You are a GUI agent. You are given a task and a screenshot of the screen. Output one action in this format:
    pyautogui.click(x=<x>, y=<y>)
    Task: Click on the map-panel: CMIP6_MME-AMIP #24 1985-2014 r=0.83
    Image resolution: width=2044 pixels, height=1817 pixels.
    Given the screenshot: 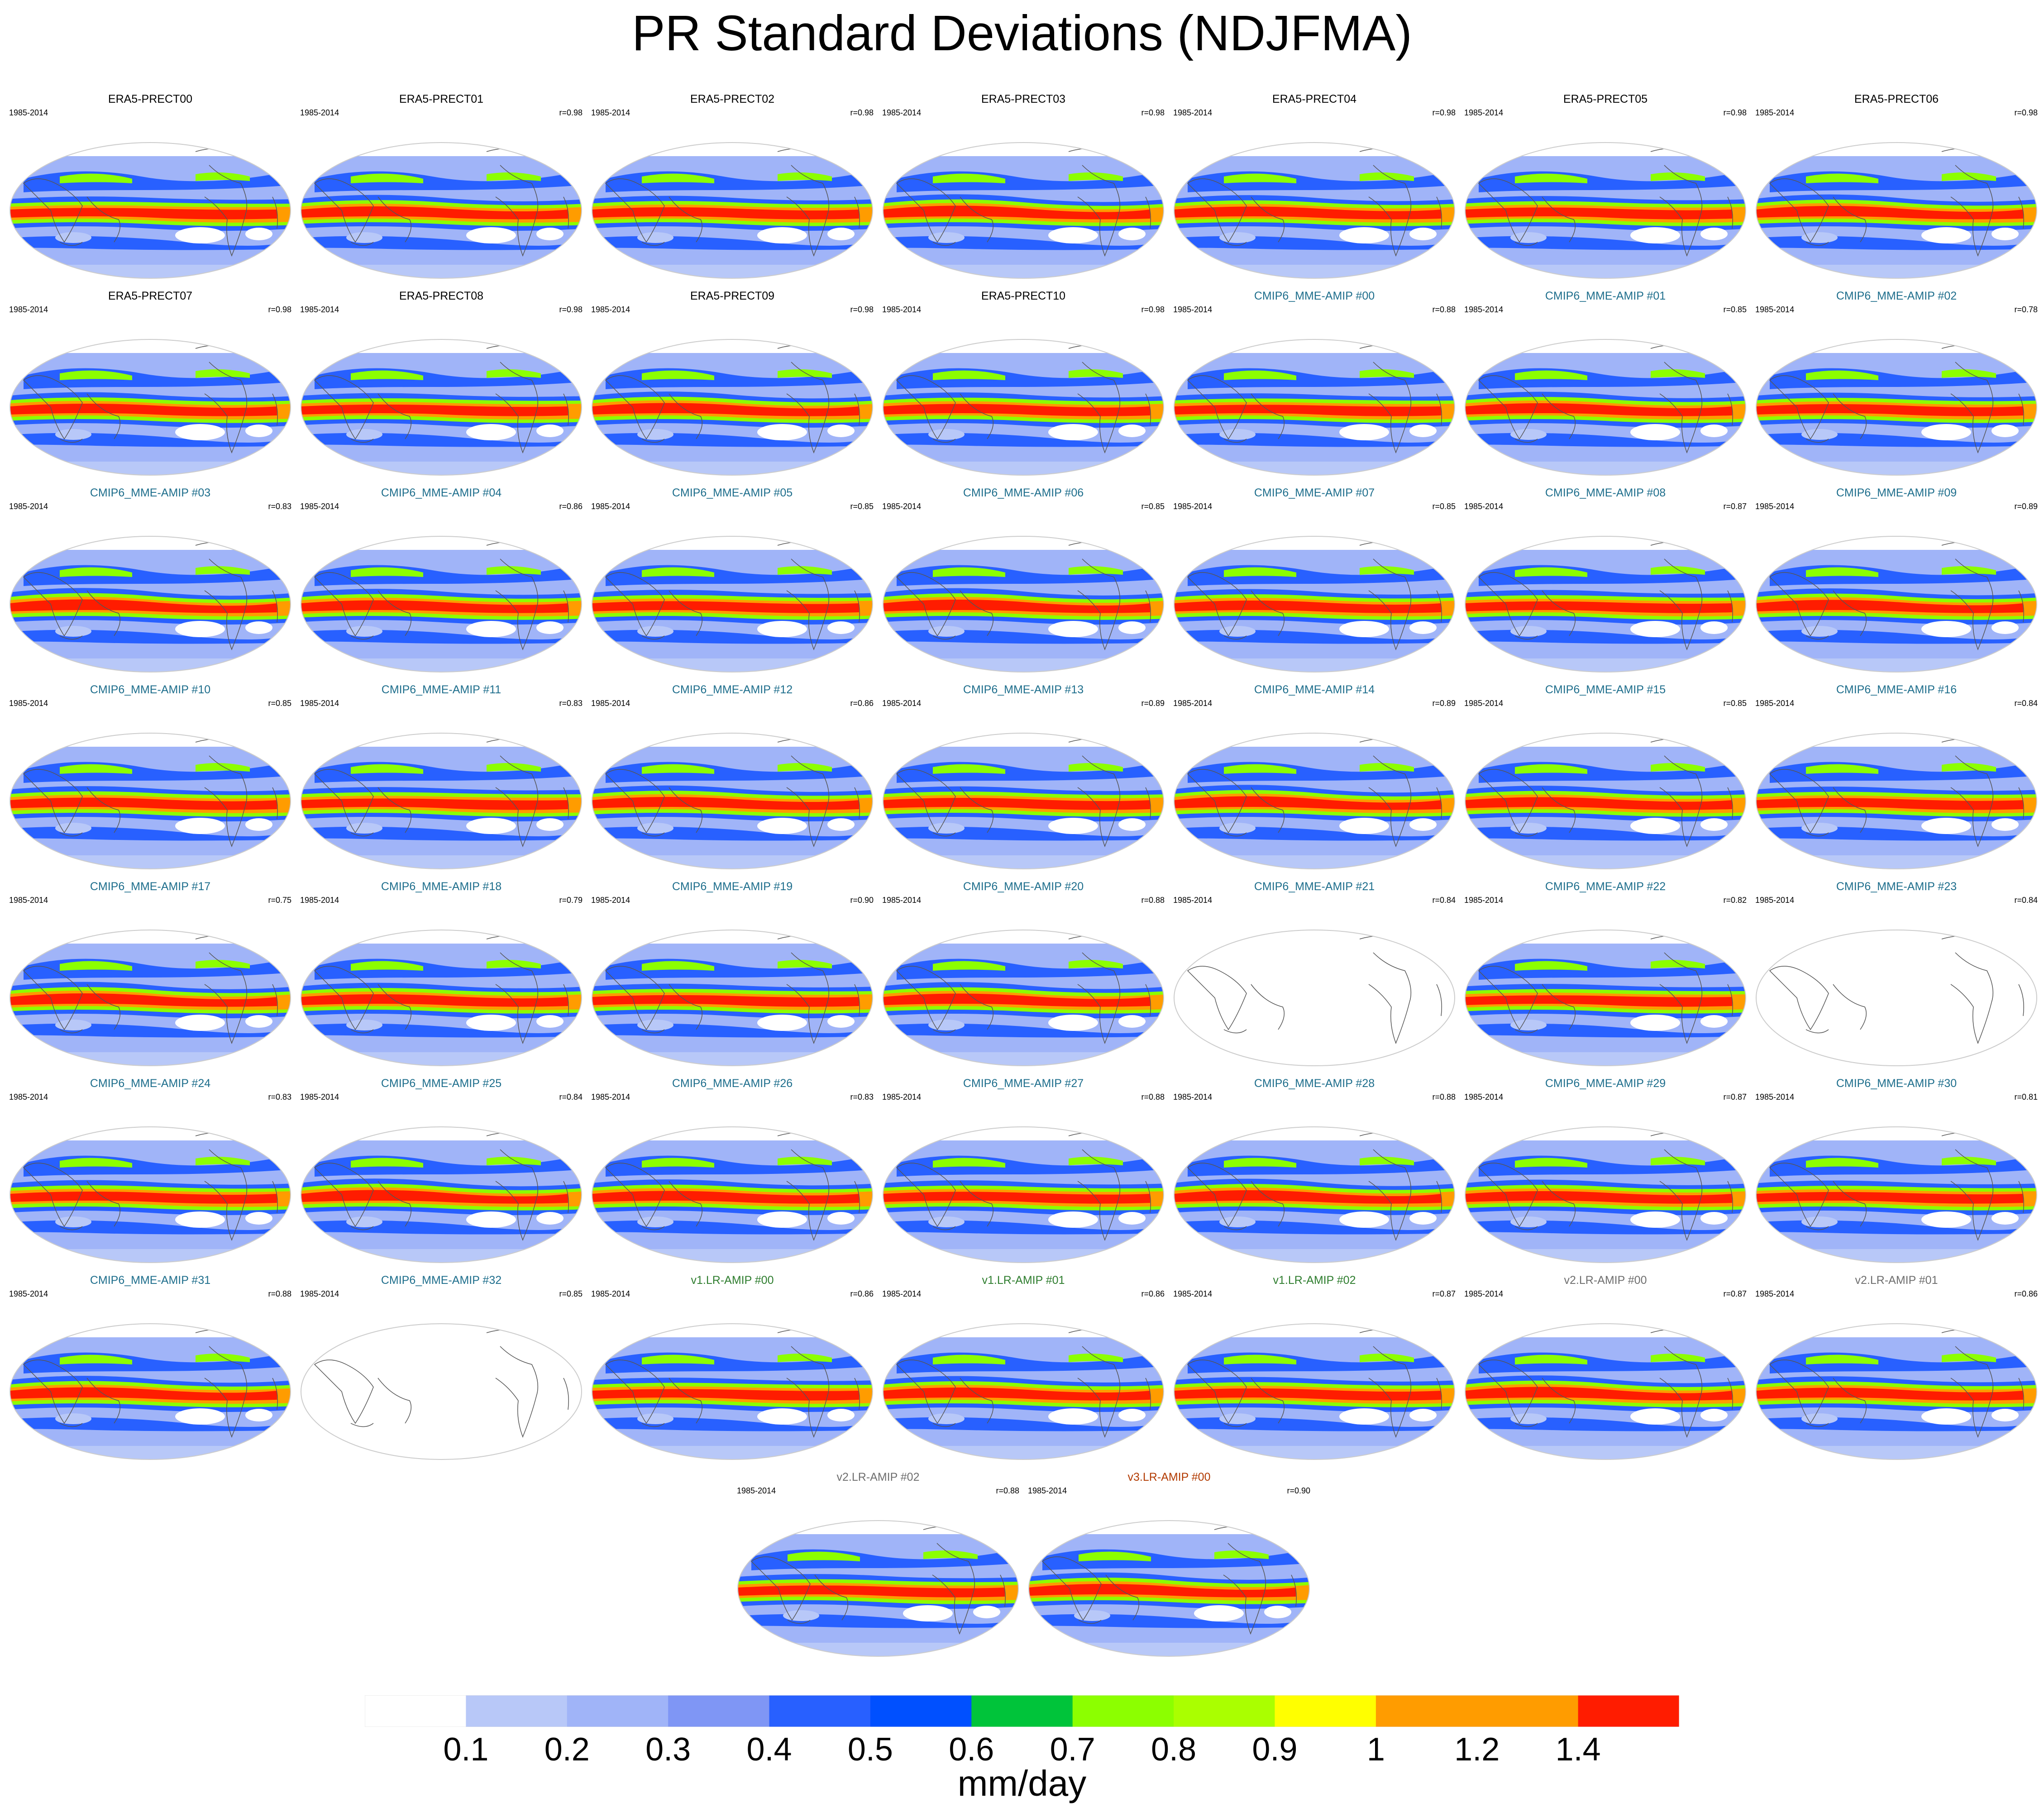 What is the action you would take?
    pyautogui.click(x=150, y=1172)
    